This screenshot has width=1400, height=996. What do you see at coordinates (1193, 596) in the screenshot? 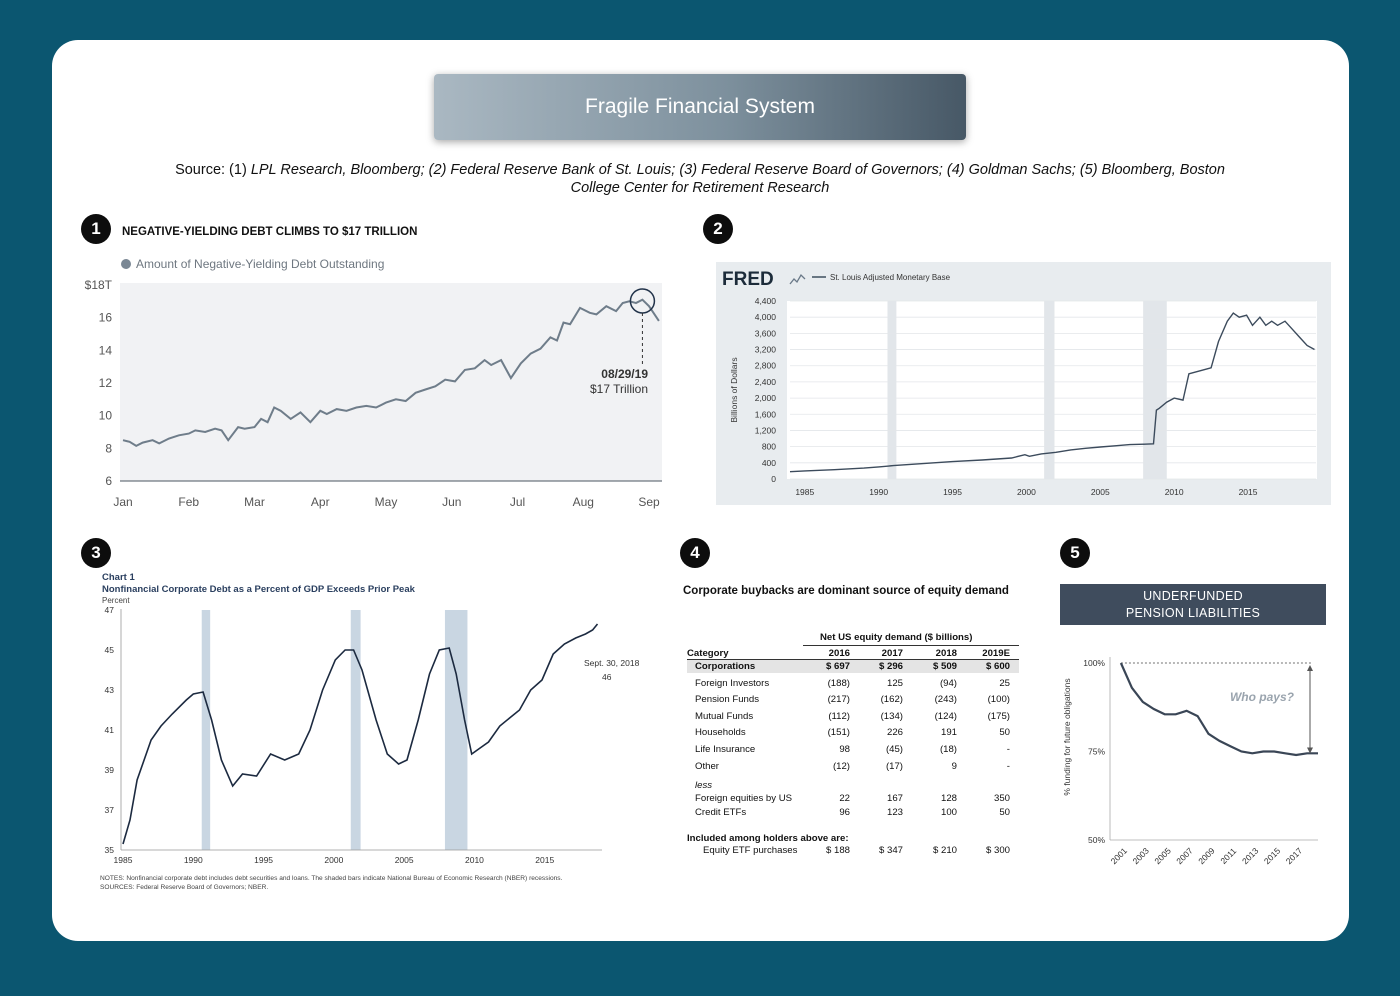
I see `chart5-title-line1: UNDERFUNDED` at bounding box center [1193, 596].